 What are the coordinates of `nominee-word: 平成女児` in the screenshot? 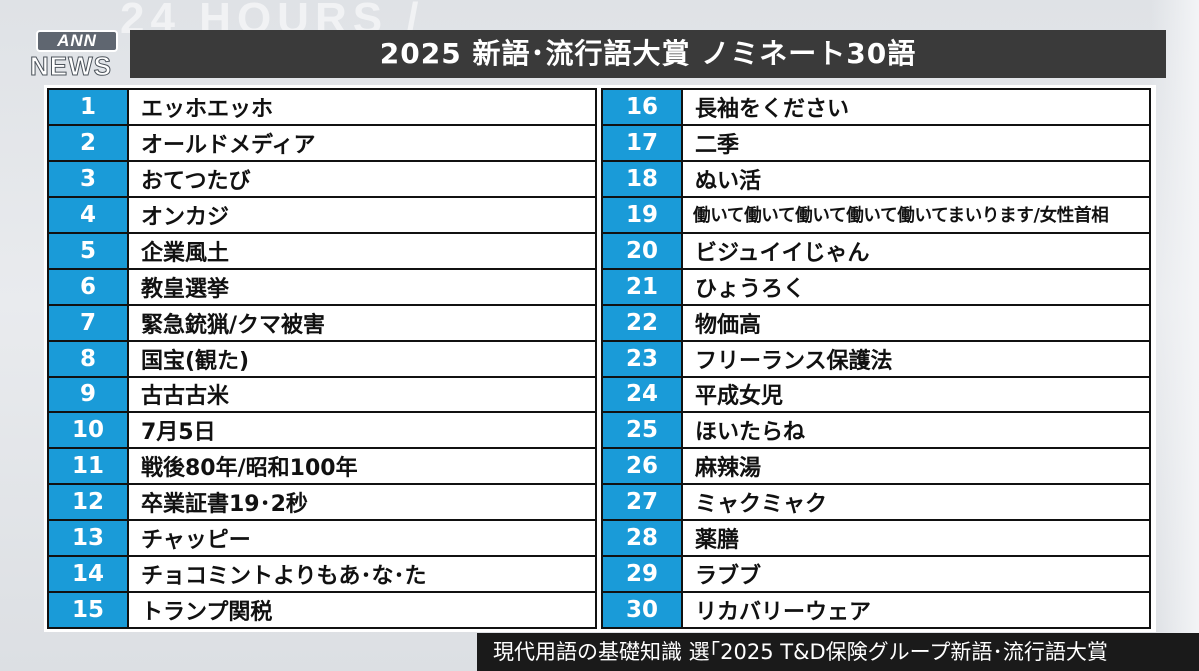 It's located at (916, 395).